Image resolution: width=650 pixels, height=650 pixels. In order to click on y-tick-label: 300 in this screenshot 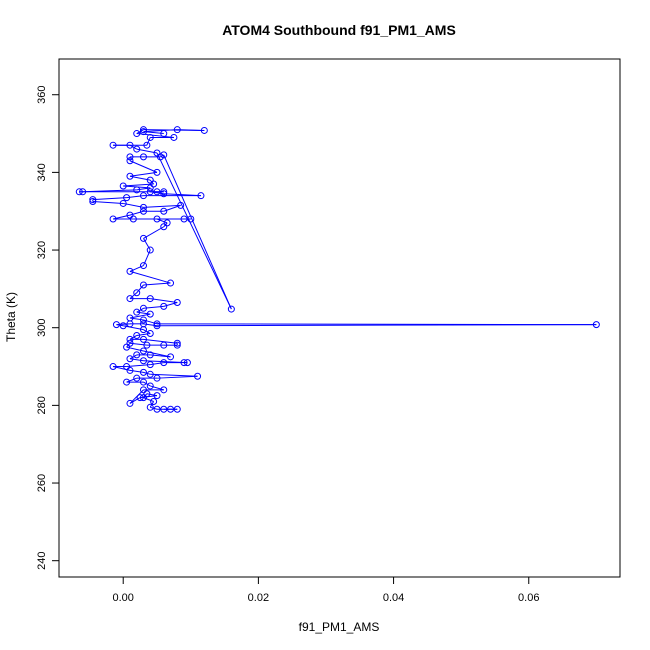, I will do `click(42, 328)`.